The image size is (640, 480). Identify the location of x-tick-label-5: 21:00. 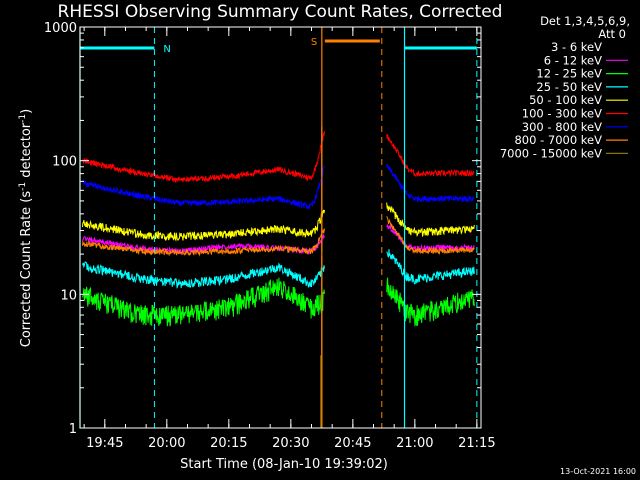
(414, 443).